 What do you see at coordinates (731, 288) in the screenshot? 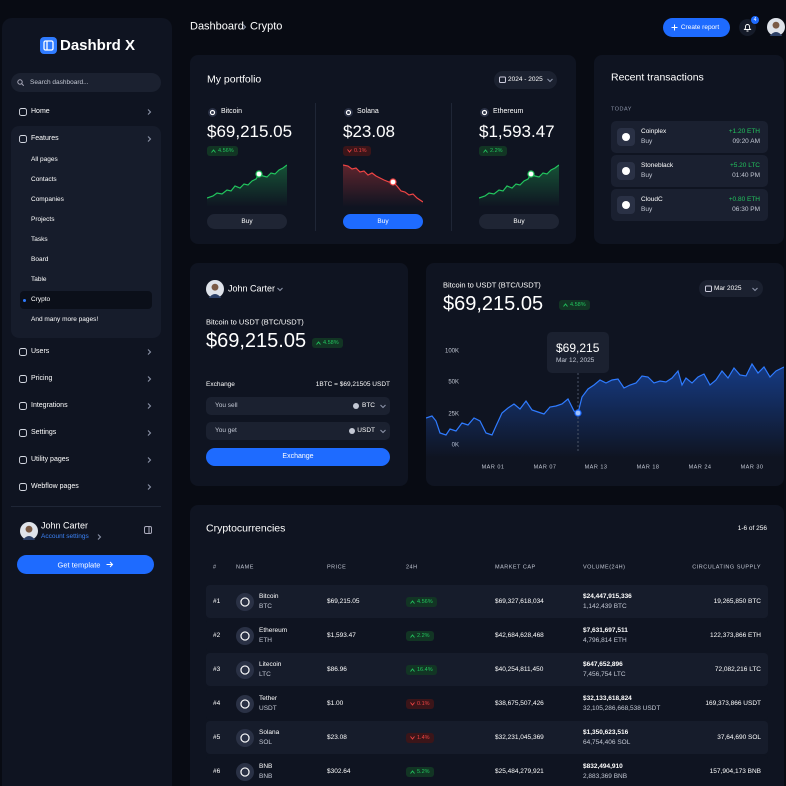
I see `period-picker` at bounding box center [731, 288].